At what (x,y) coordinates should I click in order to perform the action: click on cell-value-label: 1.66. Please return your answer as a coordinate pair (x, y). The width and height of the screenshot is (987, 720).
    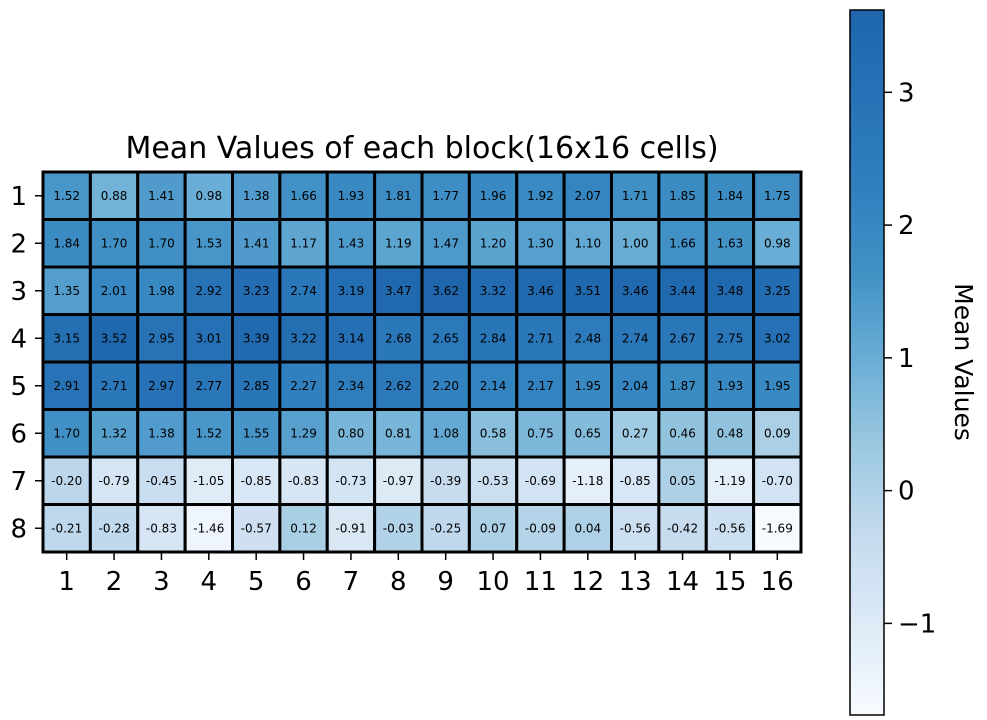
    Looking at the image, I should click on (303, 196).